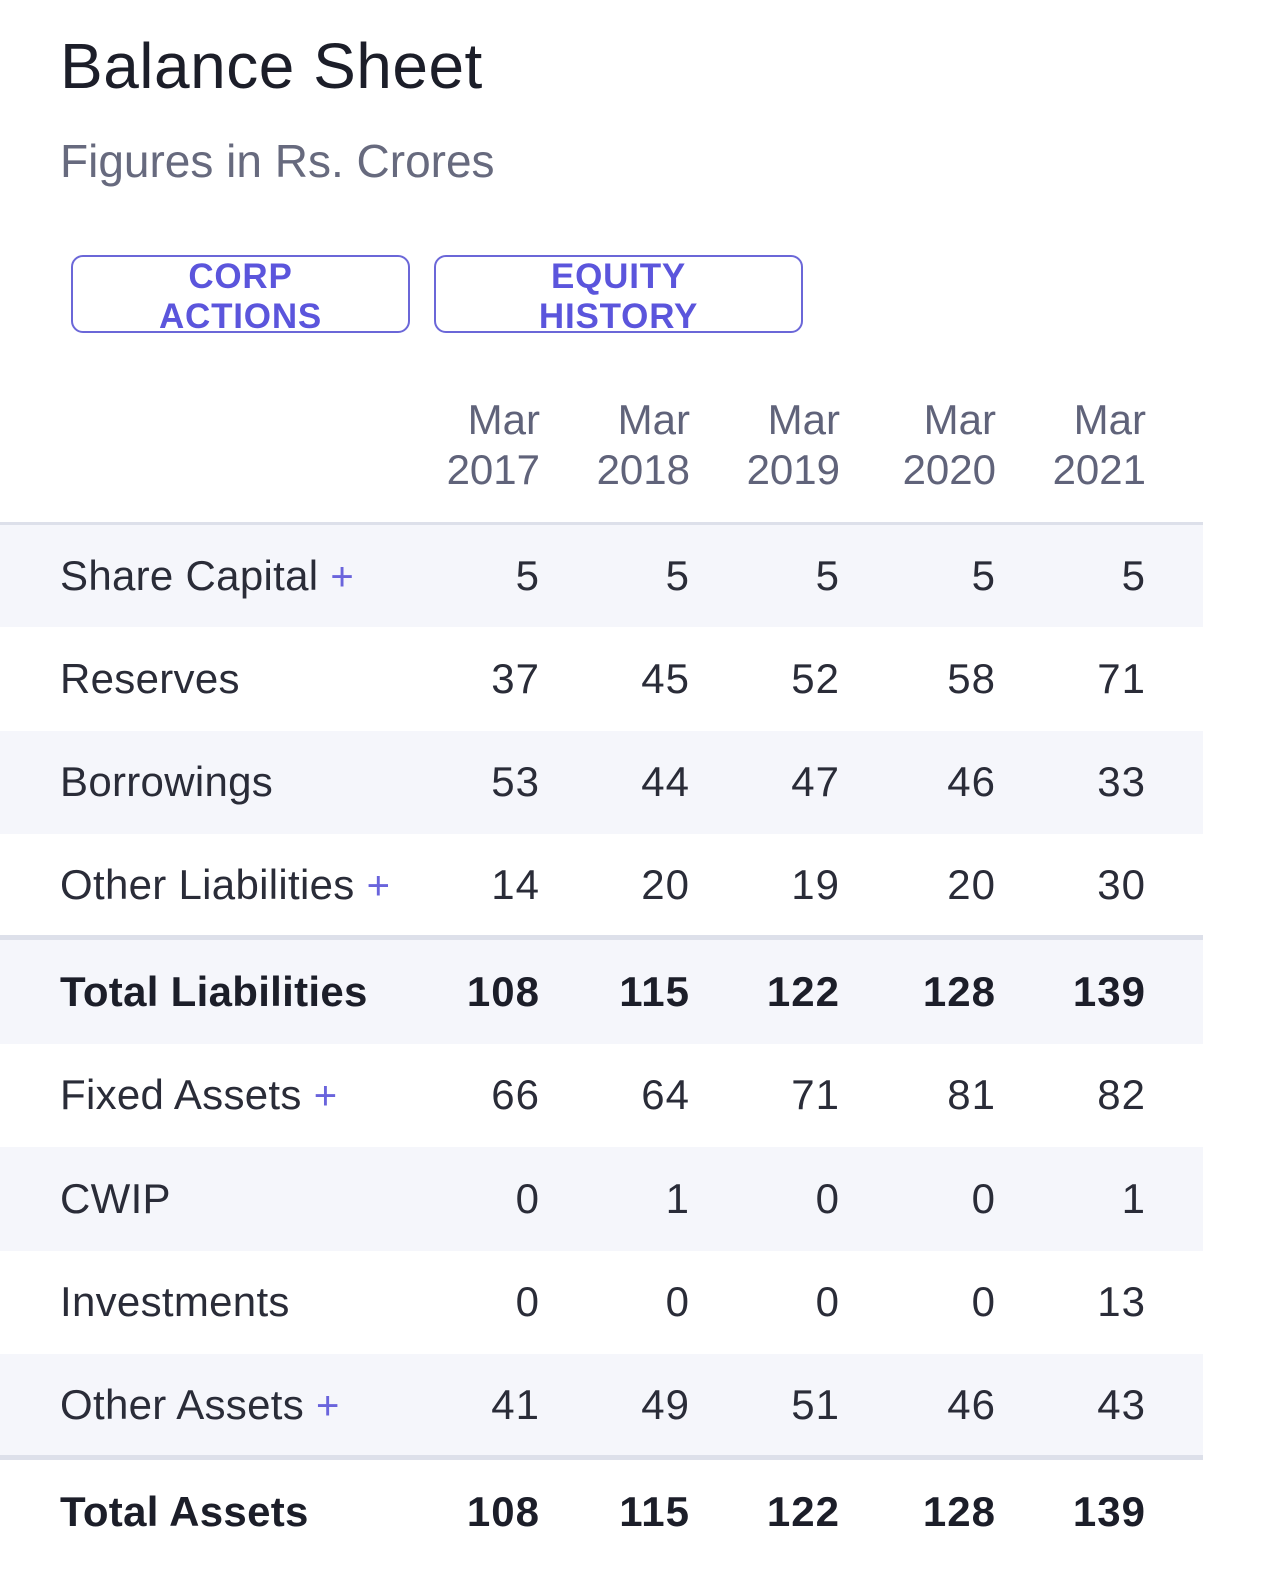 The width and height of the screenshot is (1284, 1593). I want to click on value-cell: 82, so click(1121, 1095).